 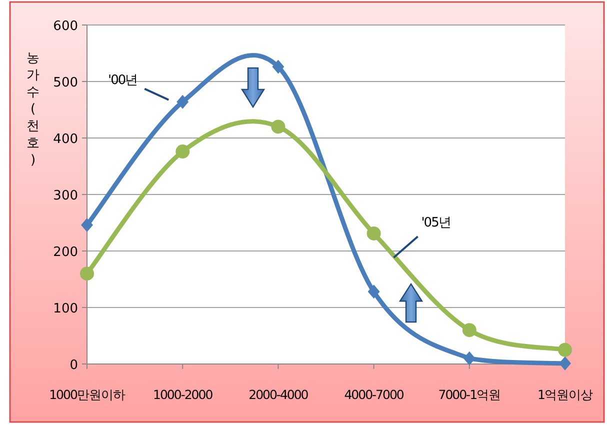 What do you see at coordinates (183, 394) in the screenshot?
I see `x-tick-label: 1000-2000` at bounding box center [183, 394].